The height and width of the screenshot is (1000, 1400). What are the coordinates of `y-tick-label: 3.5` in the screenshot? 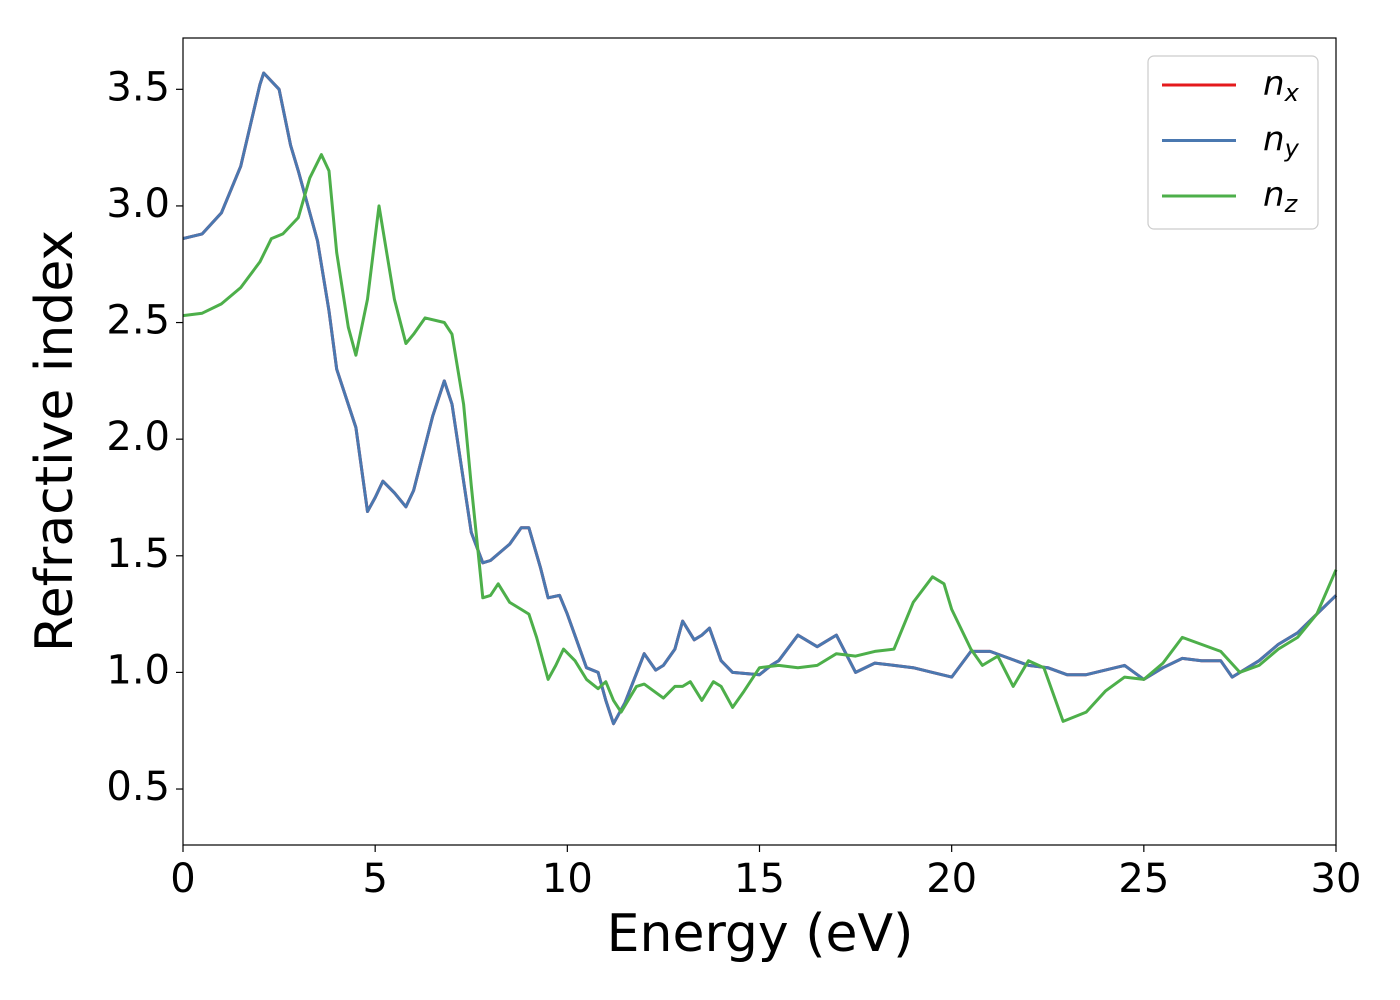 It's located at (138, 87).